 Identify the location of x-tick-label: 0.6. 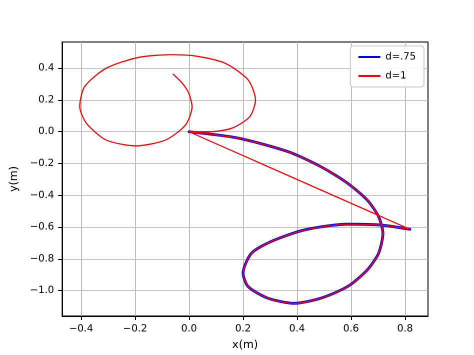
(351, 329).